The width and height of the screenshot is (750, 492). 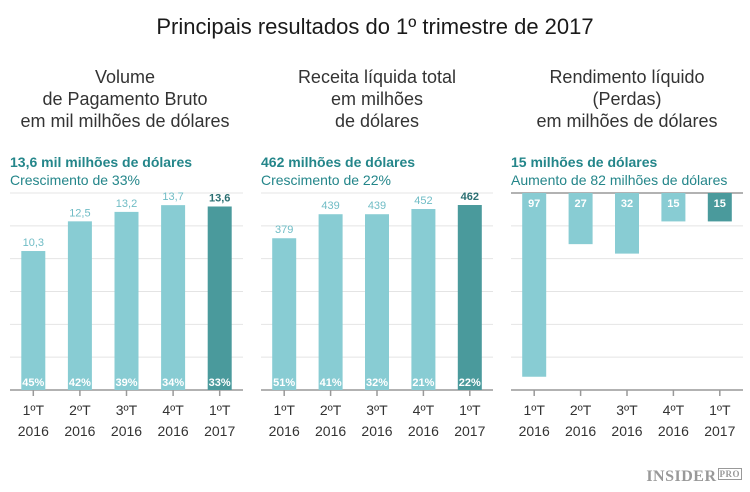 I want to click on subtitle-line: Receita líquida total, so click(x=377, y=77).